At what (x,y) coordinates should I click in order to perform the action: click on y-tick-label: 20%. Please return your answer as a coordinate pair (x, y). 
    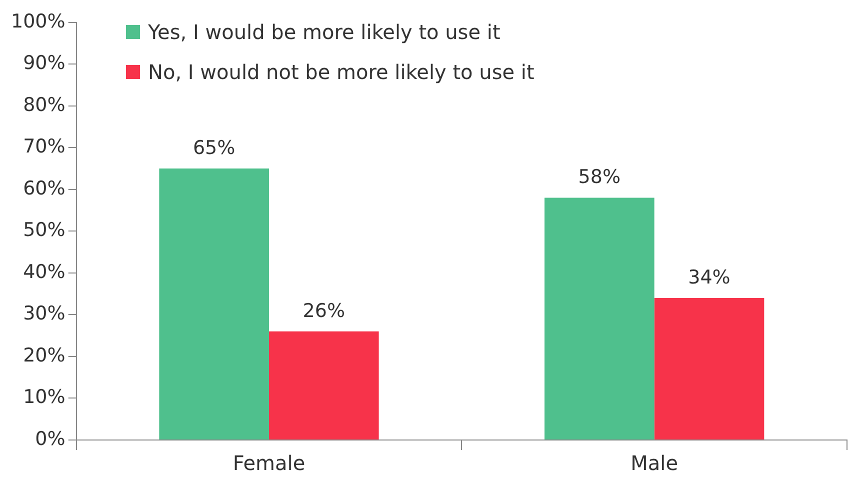
    Looking at the image, I should click on (44, 355).